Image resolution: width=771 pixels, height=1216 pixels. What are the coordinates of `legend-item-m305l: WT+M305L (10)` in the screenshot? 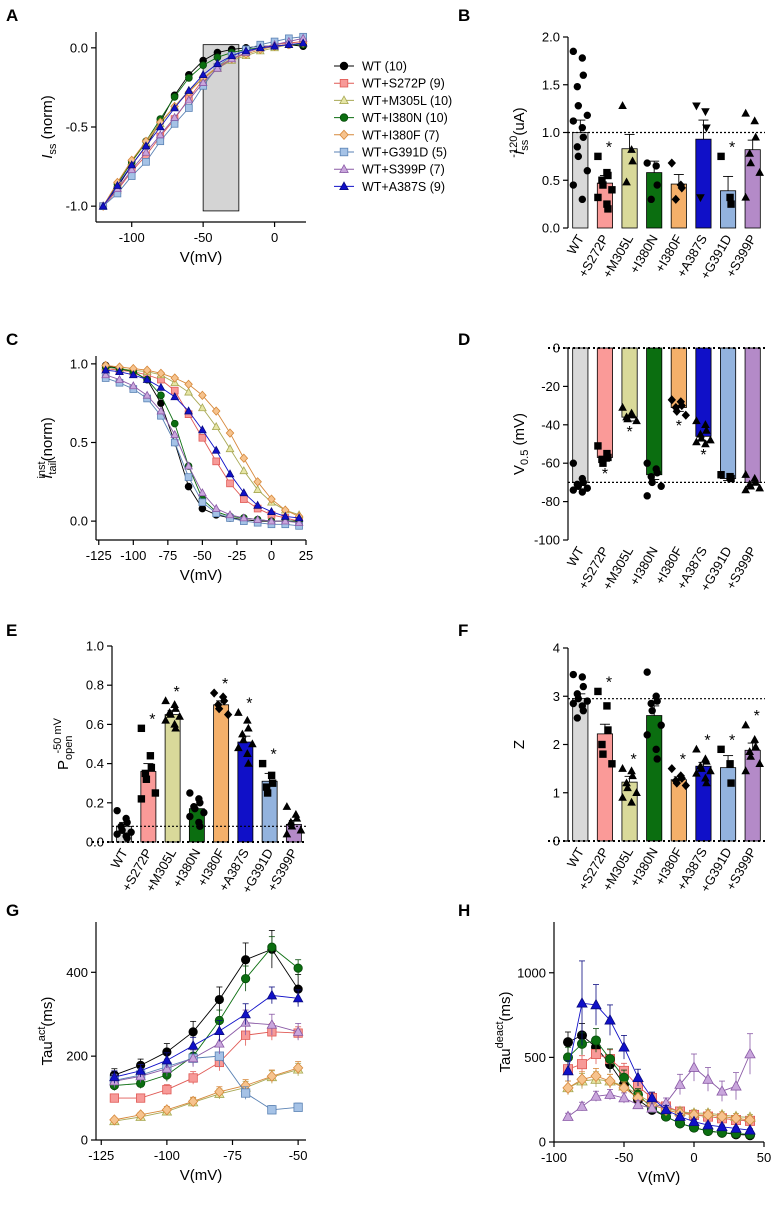 It's located at (393, 101).